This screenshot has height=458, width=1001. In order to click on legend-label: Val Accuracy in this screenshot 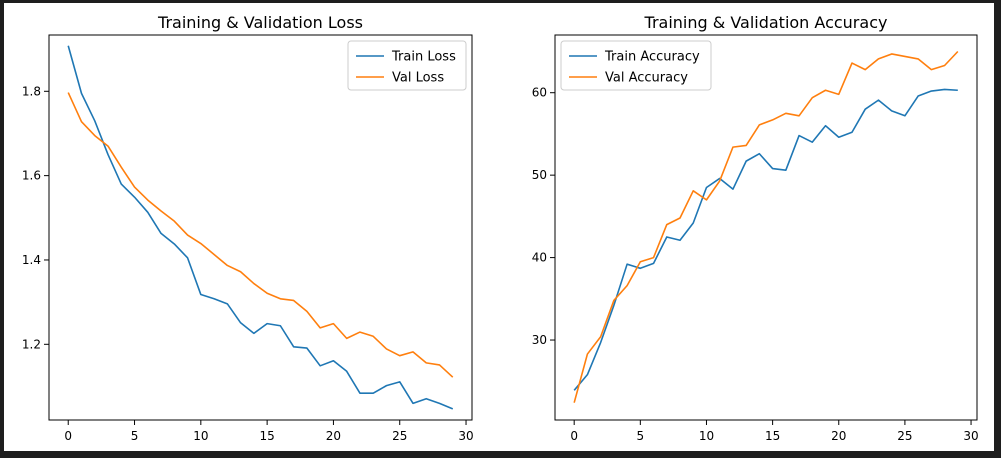, I will do `click(646, 78)`.